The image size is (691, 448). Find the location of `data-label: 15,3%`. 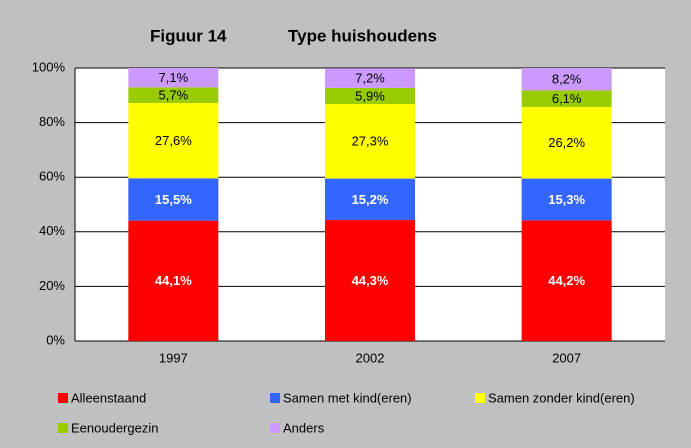

data-label: 15,3% is located at coordinates (566, 199).